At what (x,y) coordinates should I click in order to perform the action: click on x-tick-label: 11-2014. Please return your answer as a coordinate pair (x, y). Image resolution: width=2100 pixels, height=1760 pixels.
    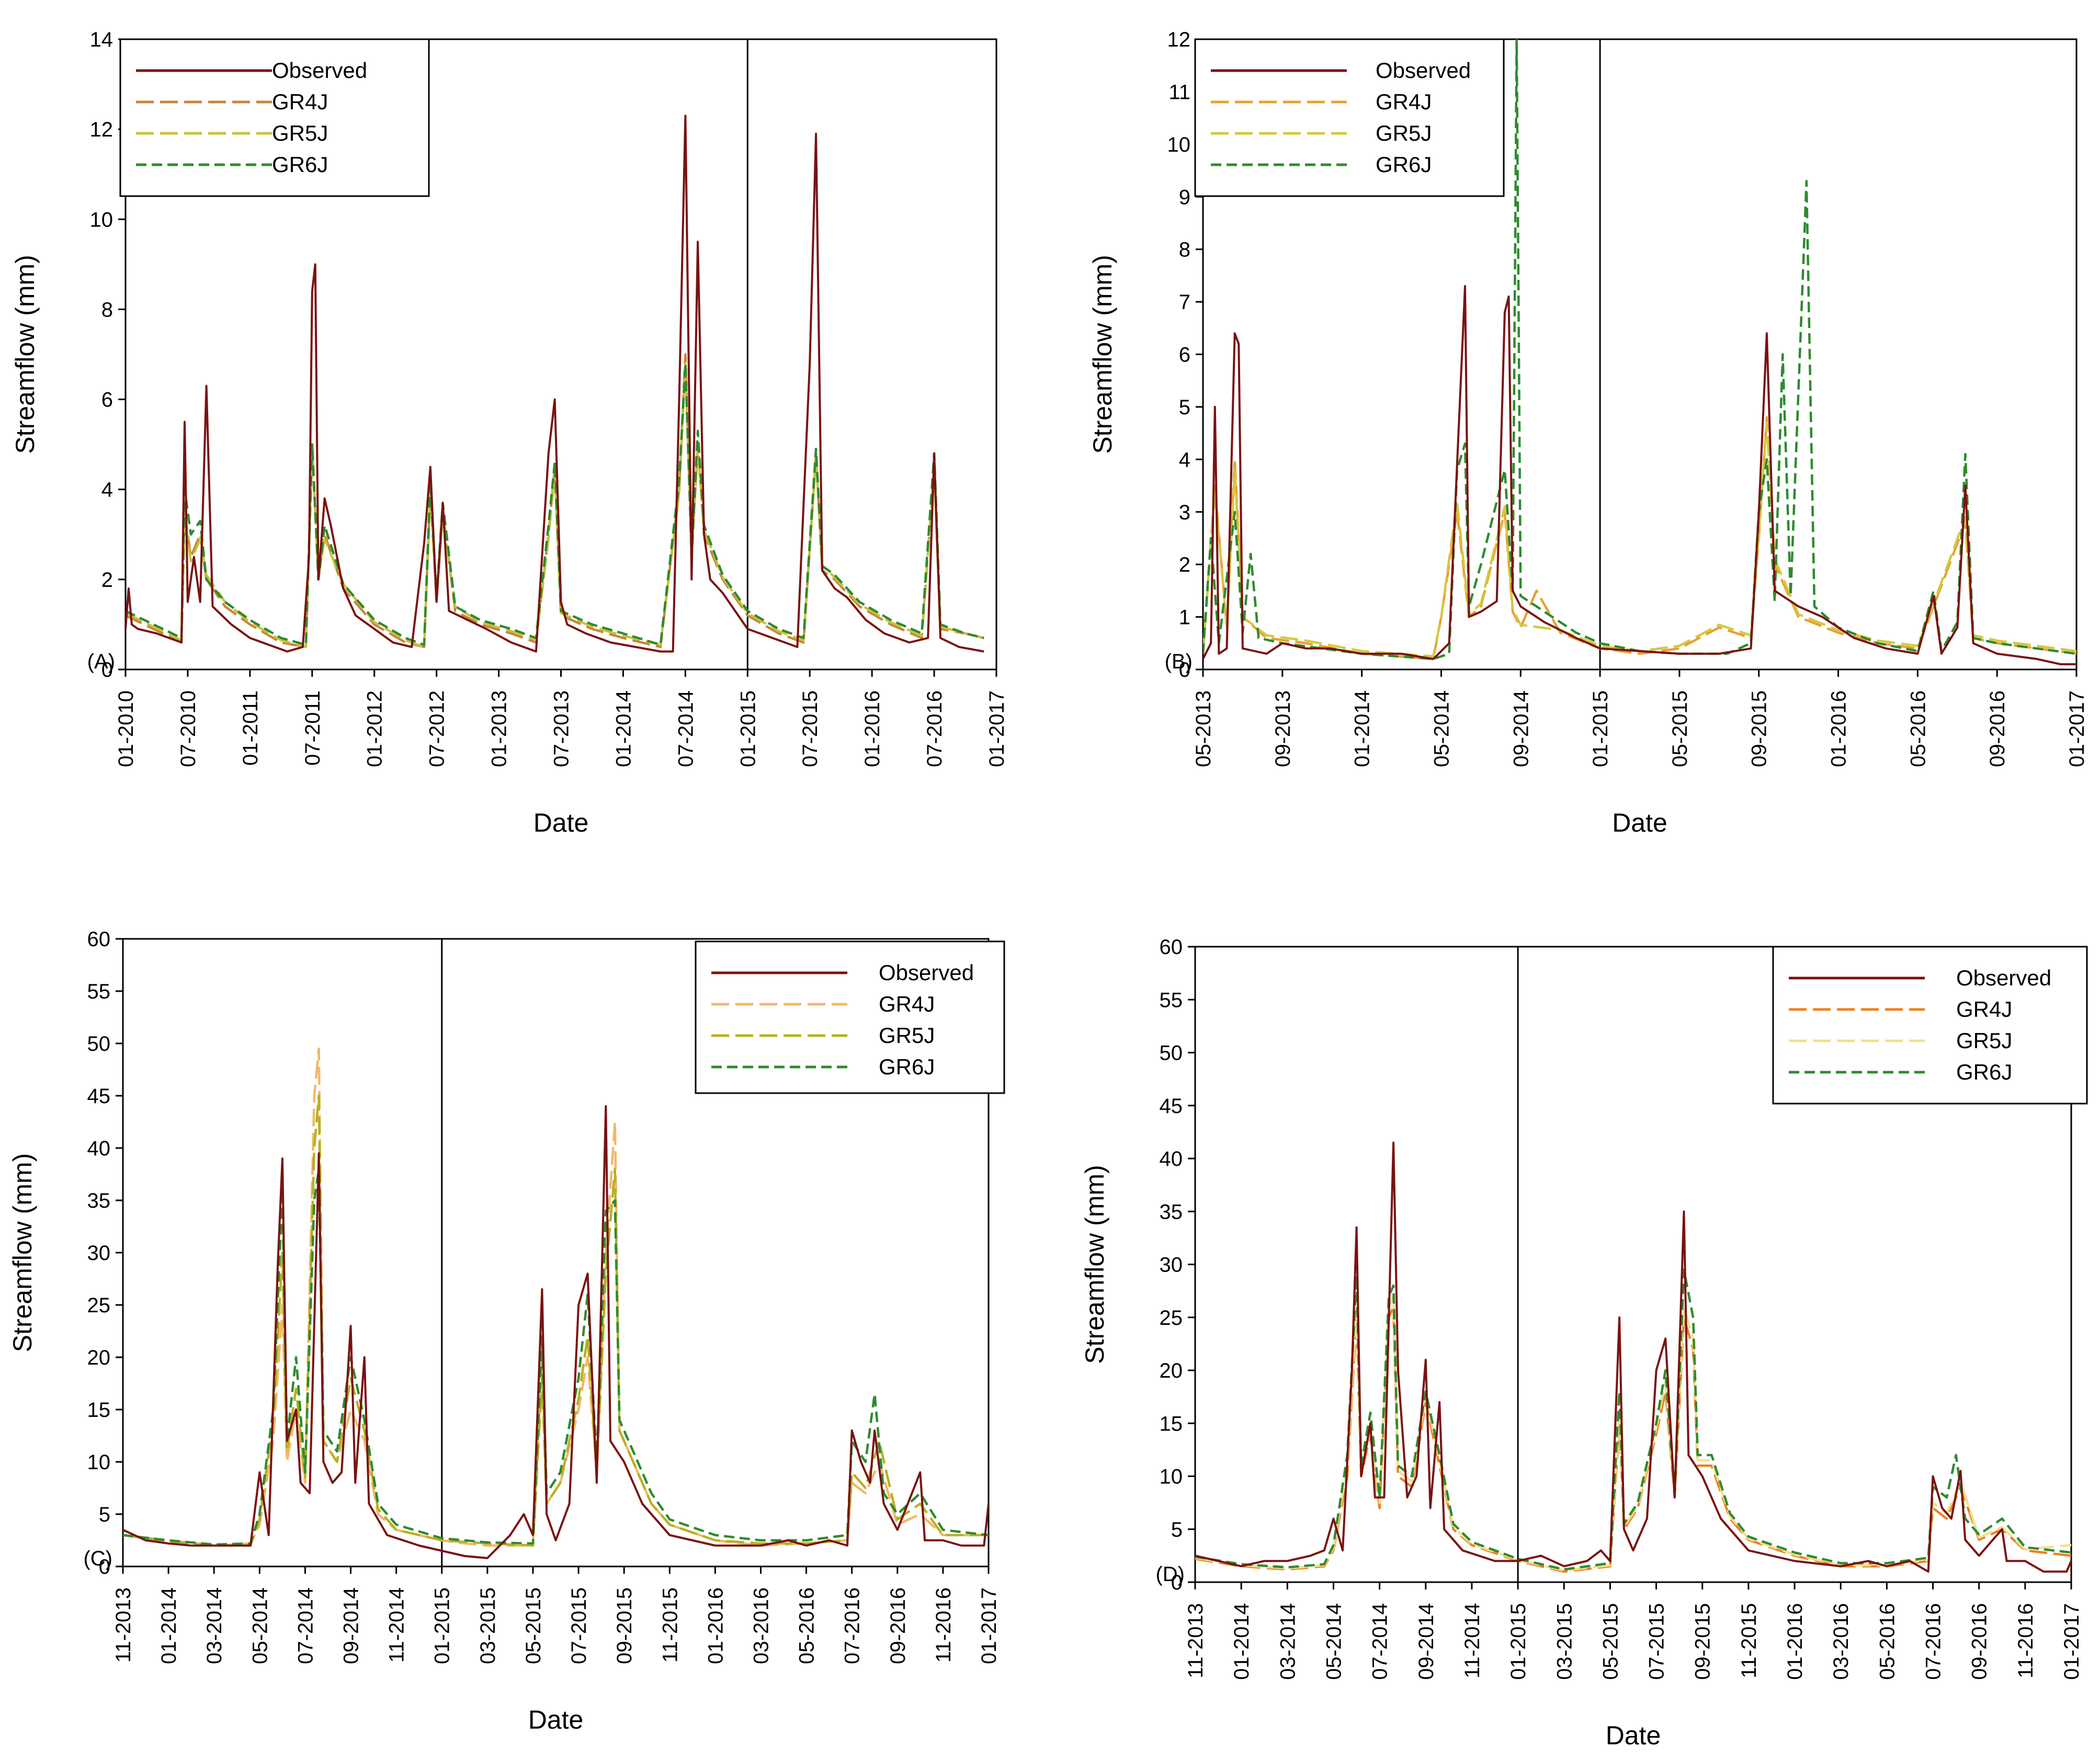
    Looking at the image, I should click on (396, 1625).